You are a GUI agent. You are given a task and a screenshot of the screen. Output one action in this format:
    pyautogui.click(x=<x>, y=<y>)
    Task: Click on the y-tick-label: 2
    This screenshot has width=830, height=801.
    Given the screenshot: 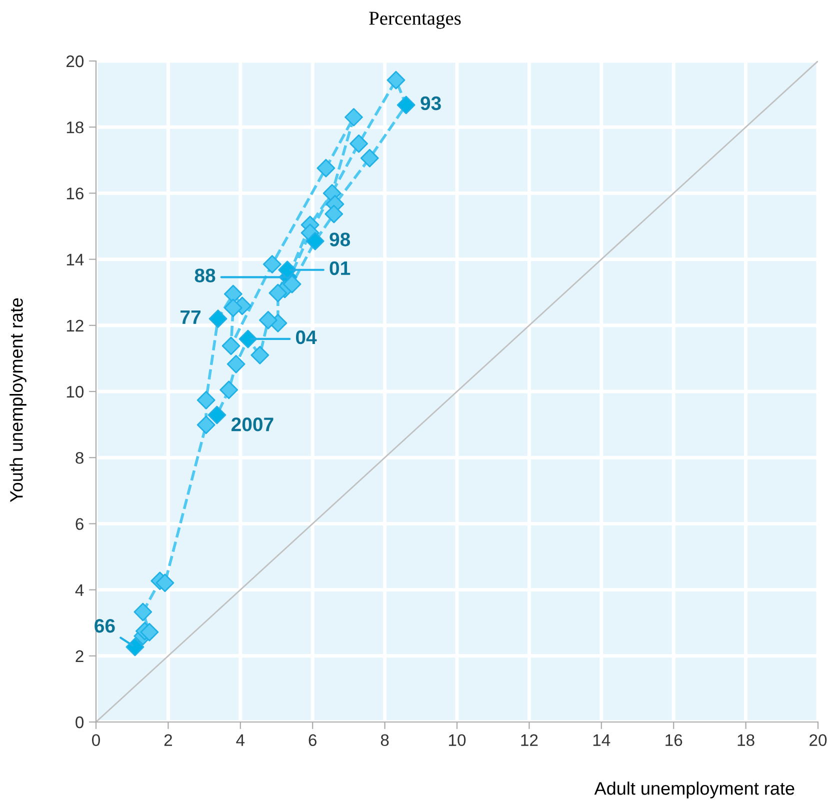 What is the action you would take?
    pyautogui.click(x=80, y=656)
    